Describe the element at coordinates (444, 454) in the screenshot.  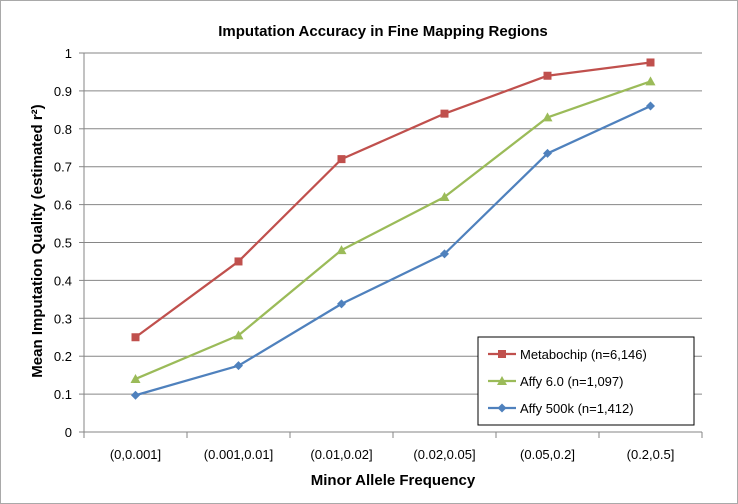
I see `x-tick-label: (0.02,0.05]` at that location.